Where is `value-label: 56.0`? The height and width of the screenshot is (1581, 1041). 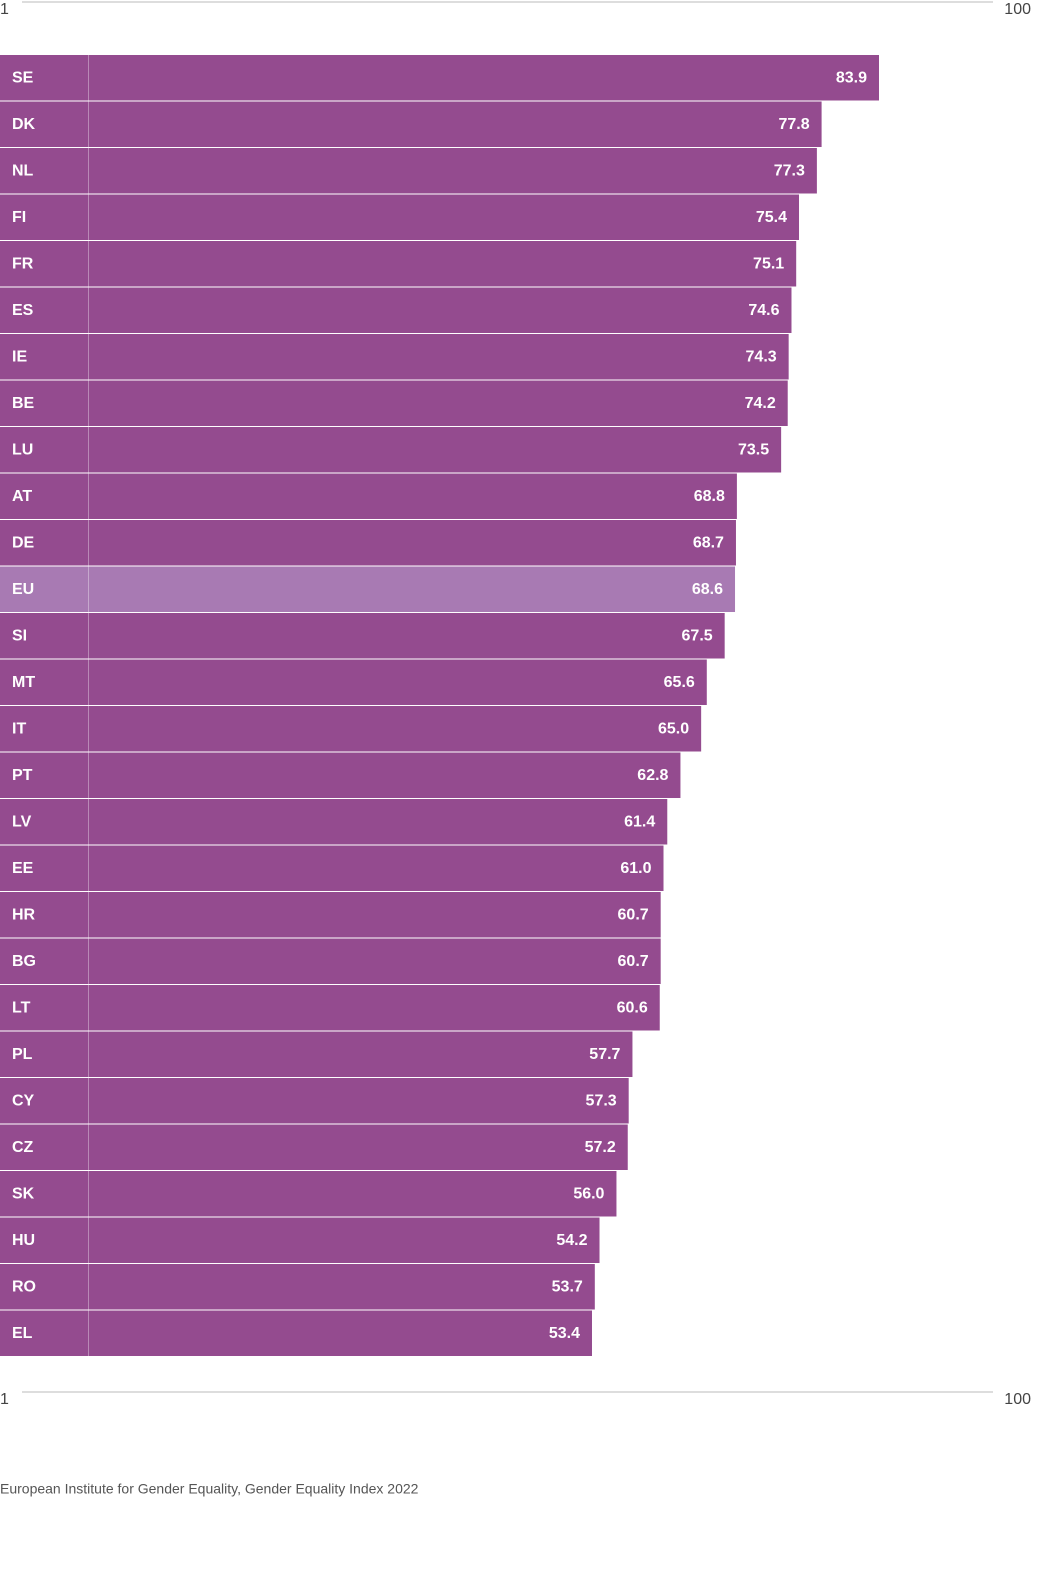
value-label: 56.0 is located at coordinates (588, 1193).